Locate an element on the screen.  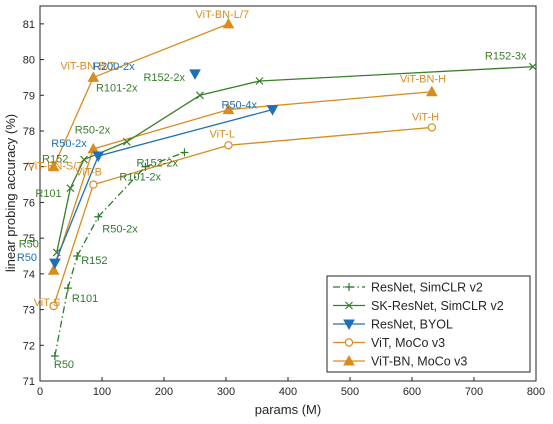
y-tick-label: 76 is located at coordinates (29, 203).